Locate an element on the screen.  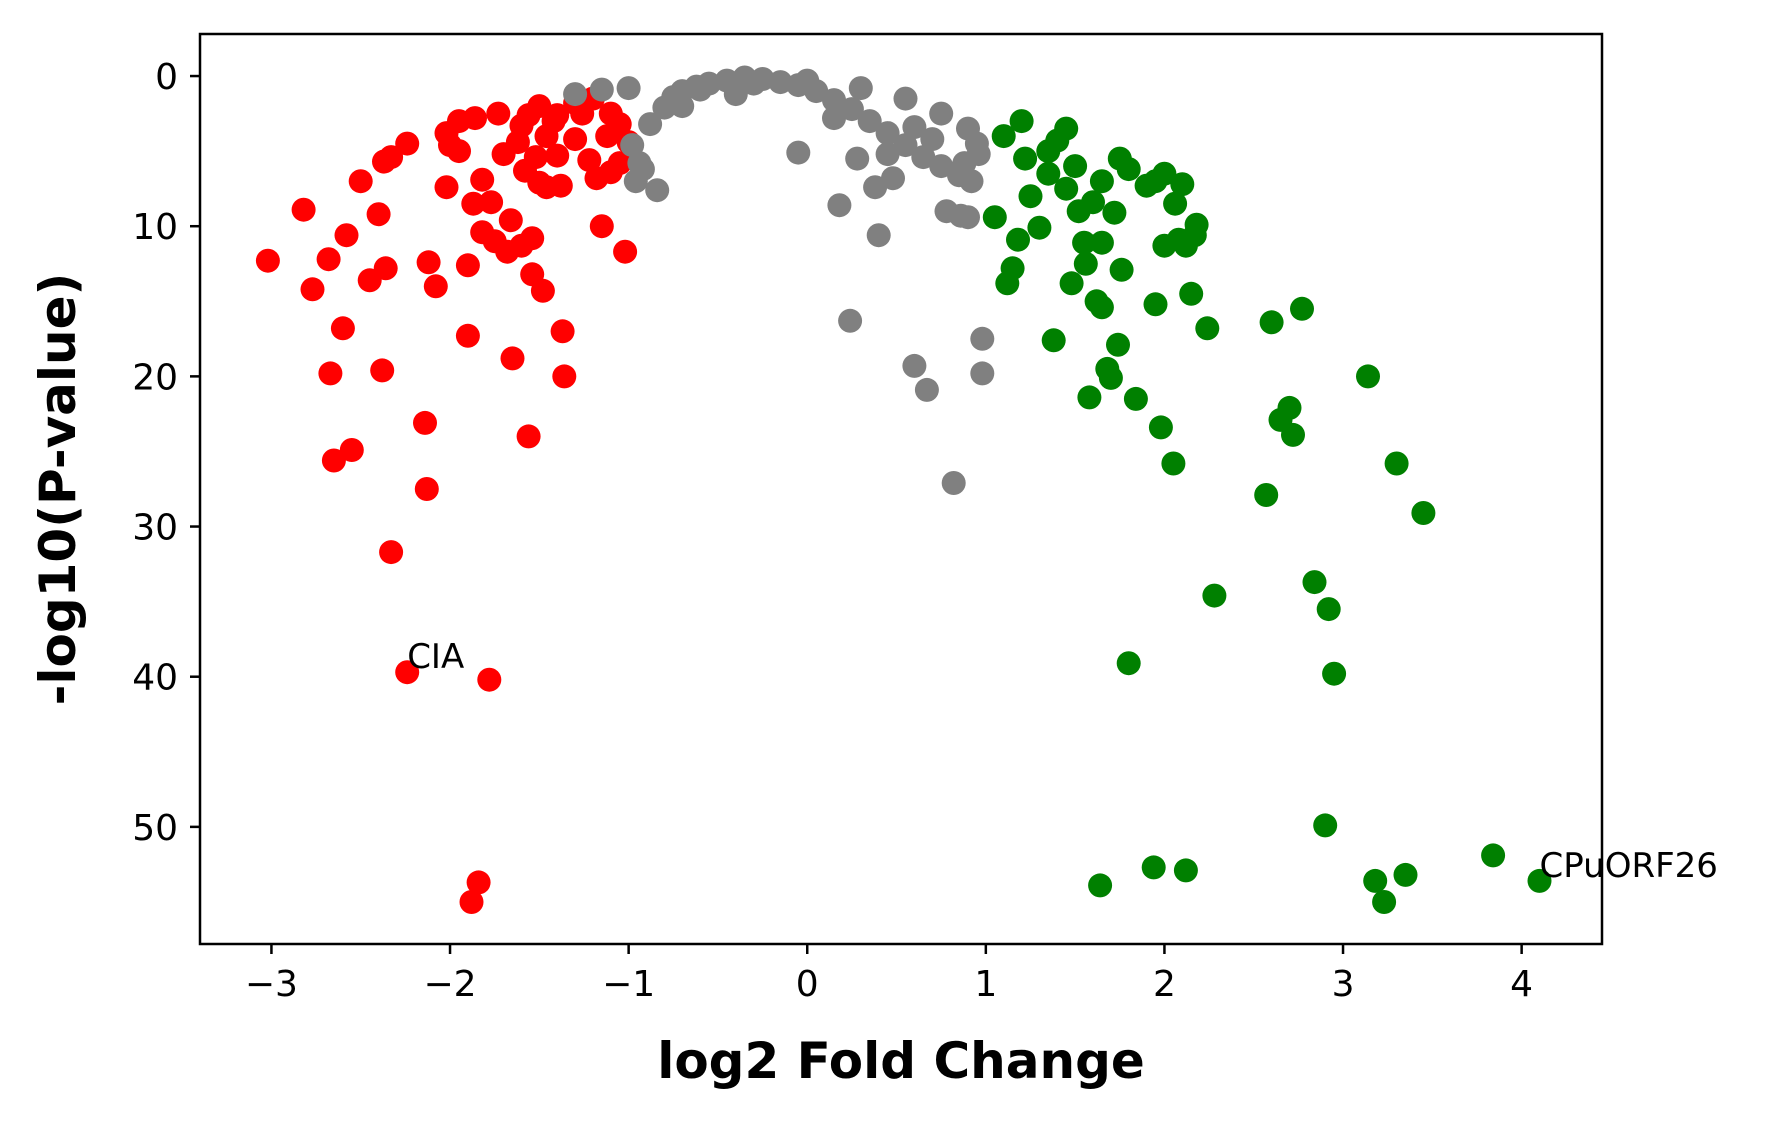
point-annotation: CPuORF26 is located at coordinates (1629, 866).